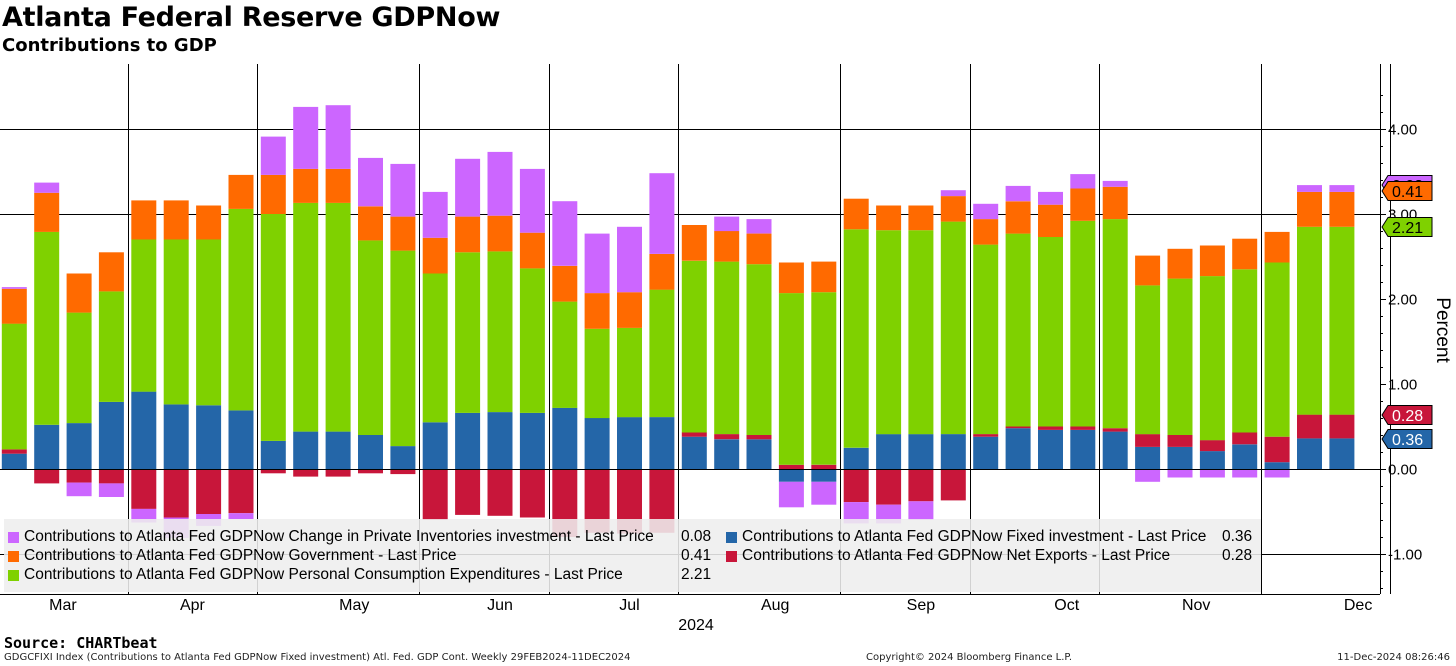 Image resolution: width=1456 pixels, height=666 pixels. What do you see at coordinates (1402, 300) in the screenshot?
I see `y-tick-label-3: 2.00` at bounding box center [1402, 300].